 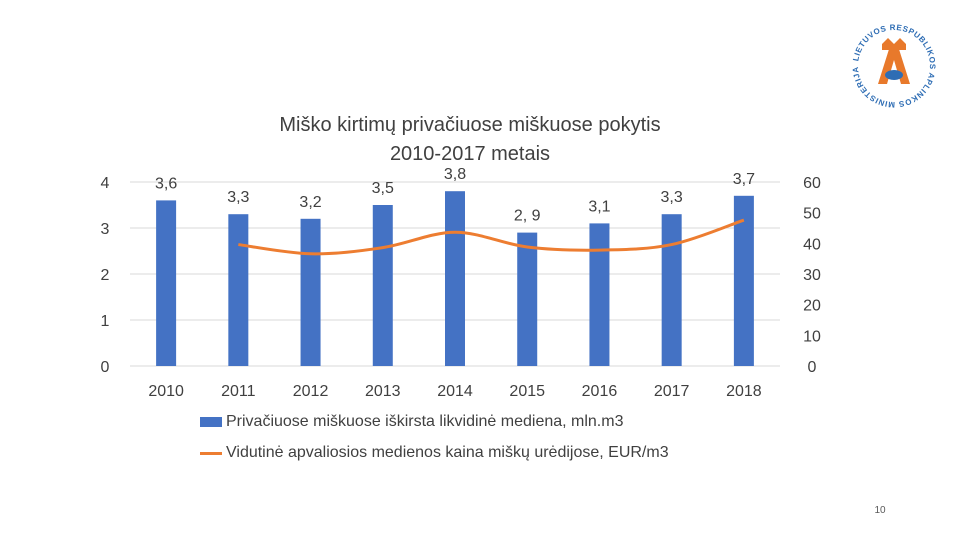 I want to click on x-tick-label: 2010, so click(x=166, y=391).